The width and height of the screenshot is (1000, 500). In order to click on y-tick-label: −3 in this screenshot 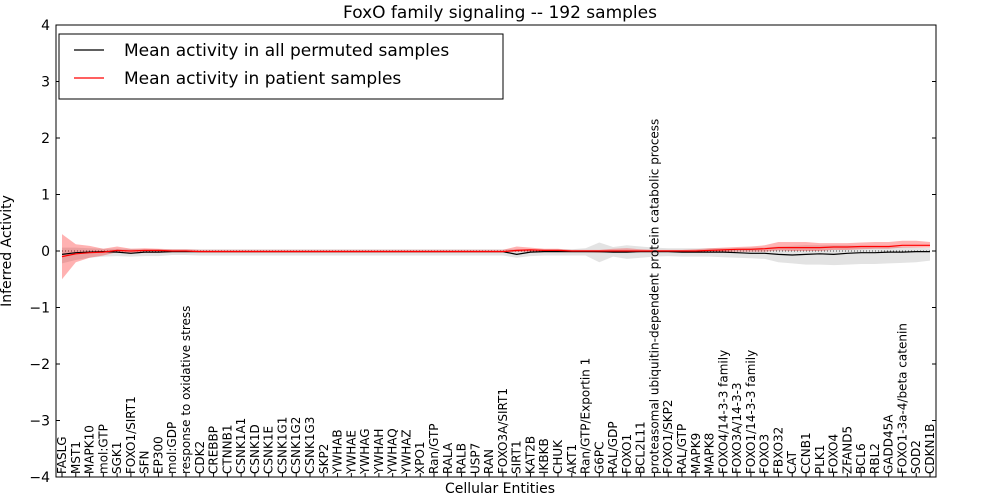, I will do `click(39, 422)`.